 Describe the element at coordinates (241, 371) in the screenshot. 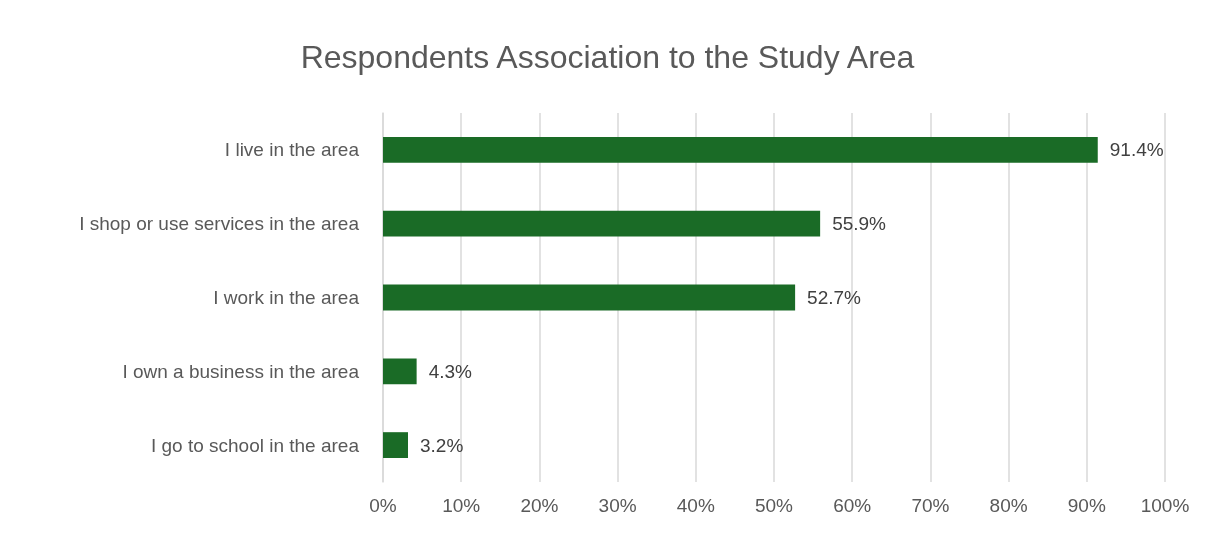

I see `y-tick-label: I own a business in the area` at that location.